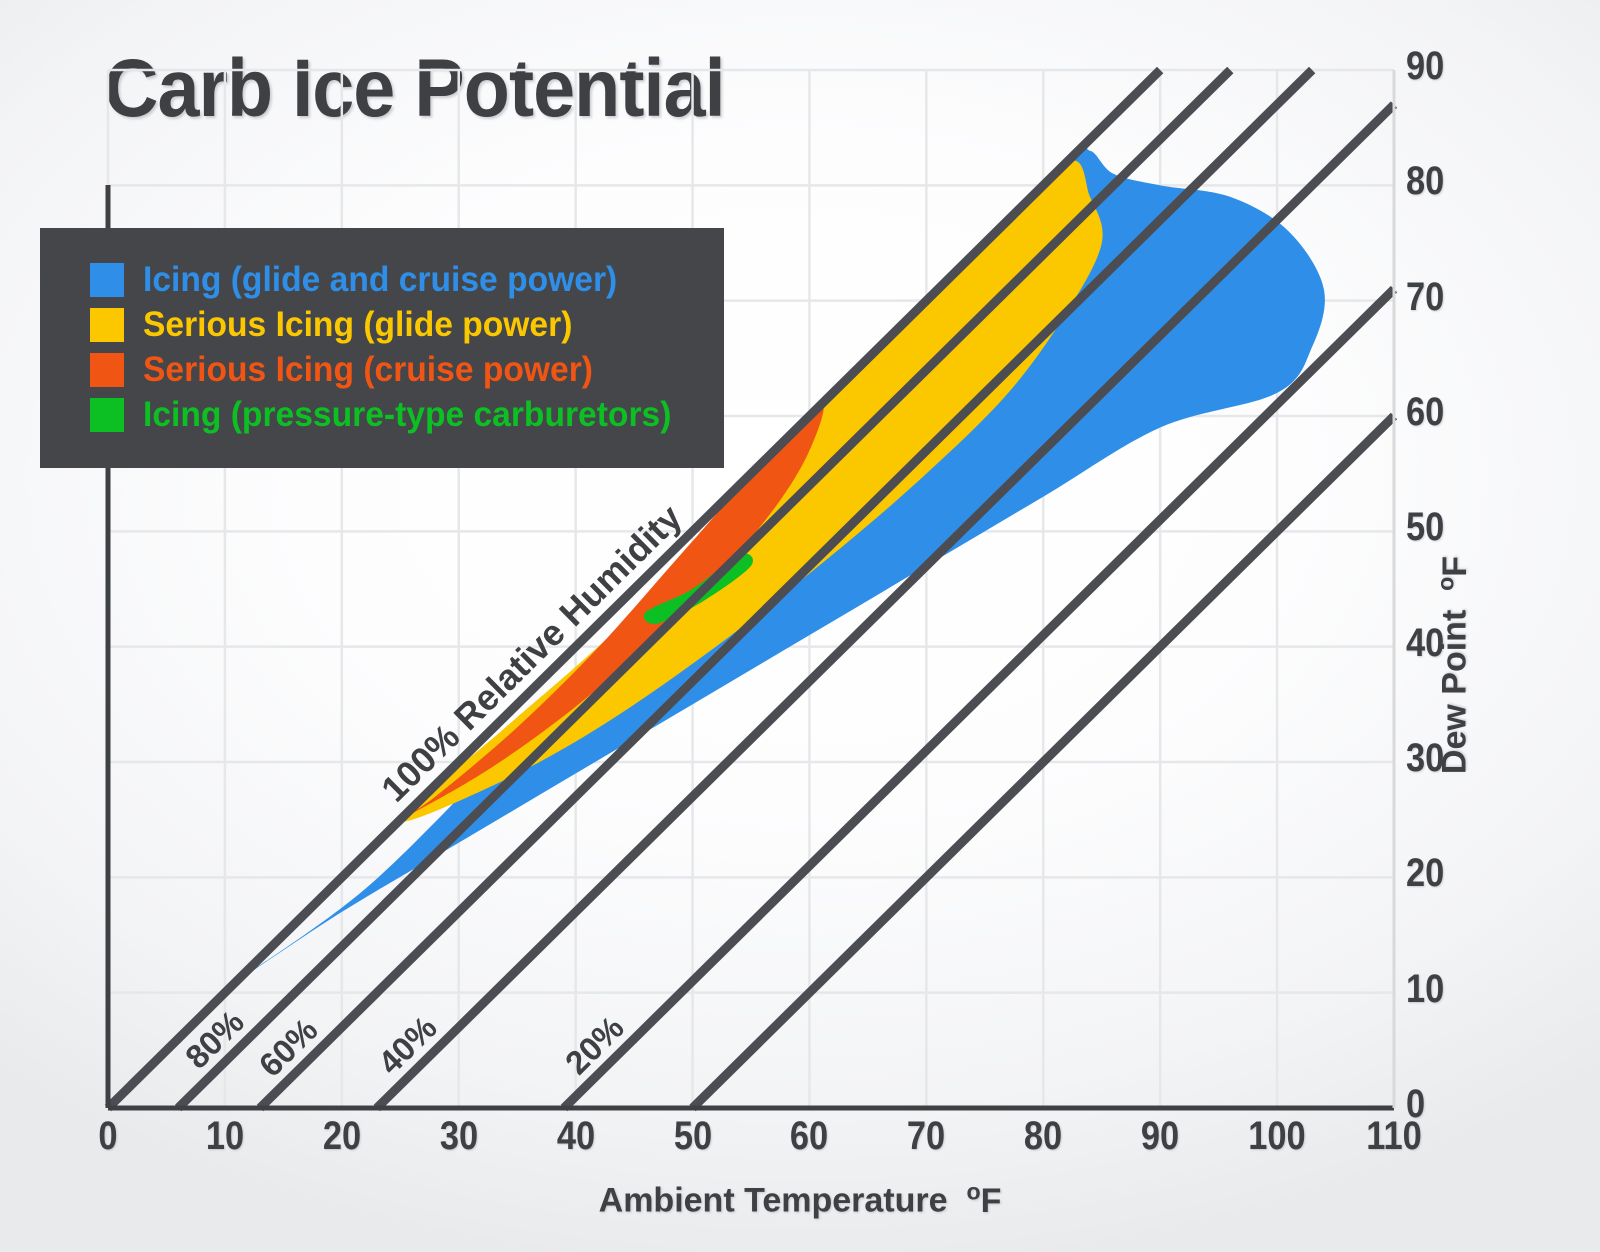 Image resolution: width=1600 pixels, height=1252 pixels. What do you see at coordinates (380, 279) in the screenshot?
I see `legend-label-icing-glide-cruise: Icing (glide and cruise power)` at bounding box center [380, 279].